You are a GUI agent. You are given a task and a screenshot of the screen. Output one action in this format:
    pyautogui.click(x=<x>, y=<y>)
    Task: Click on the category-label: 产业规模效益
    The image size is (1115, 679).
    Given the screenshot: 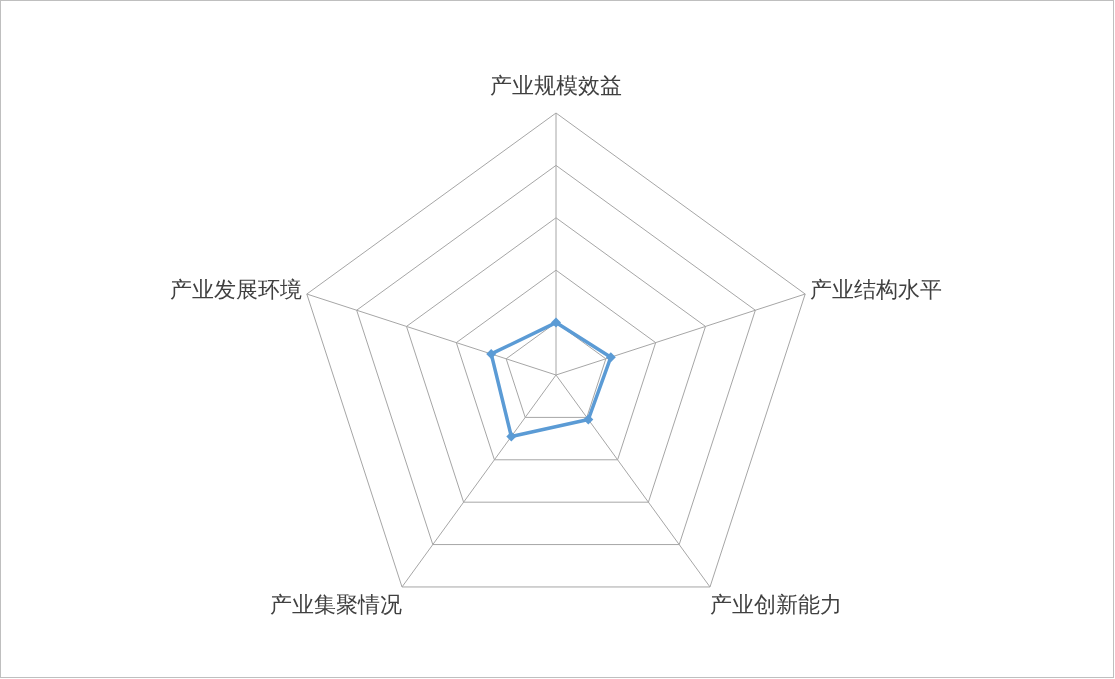 What is the action you would take?
    pyautogui.click(x=556, y=85)
    